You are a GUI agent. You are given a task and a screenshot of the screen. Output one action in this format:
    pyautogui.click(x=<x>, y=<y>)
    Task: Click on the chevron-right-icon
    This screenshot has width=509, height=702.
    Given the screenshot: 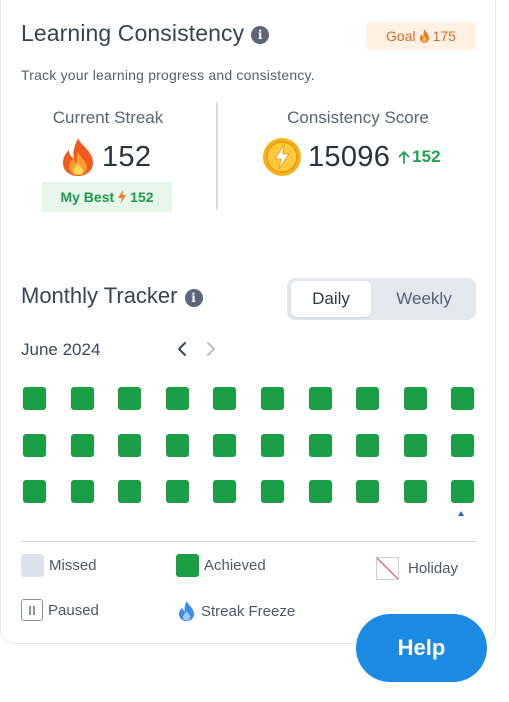 What is the action you would take?
    pyautogui.click(x=211, y=349)
    